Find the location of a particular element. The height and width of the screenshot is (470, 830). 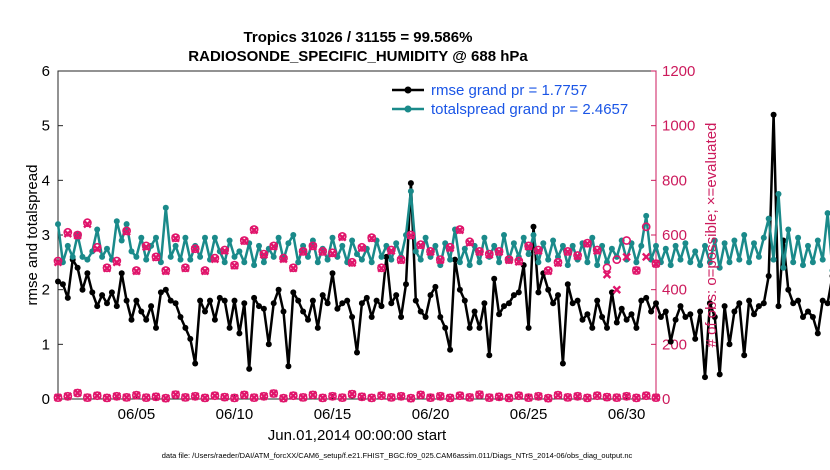

y2-tick-label: 1200 is located at coordinates (678, 71).